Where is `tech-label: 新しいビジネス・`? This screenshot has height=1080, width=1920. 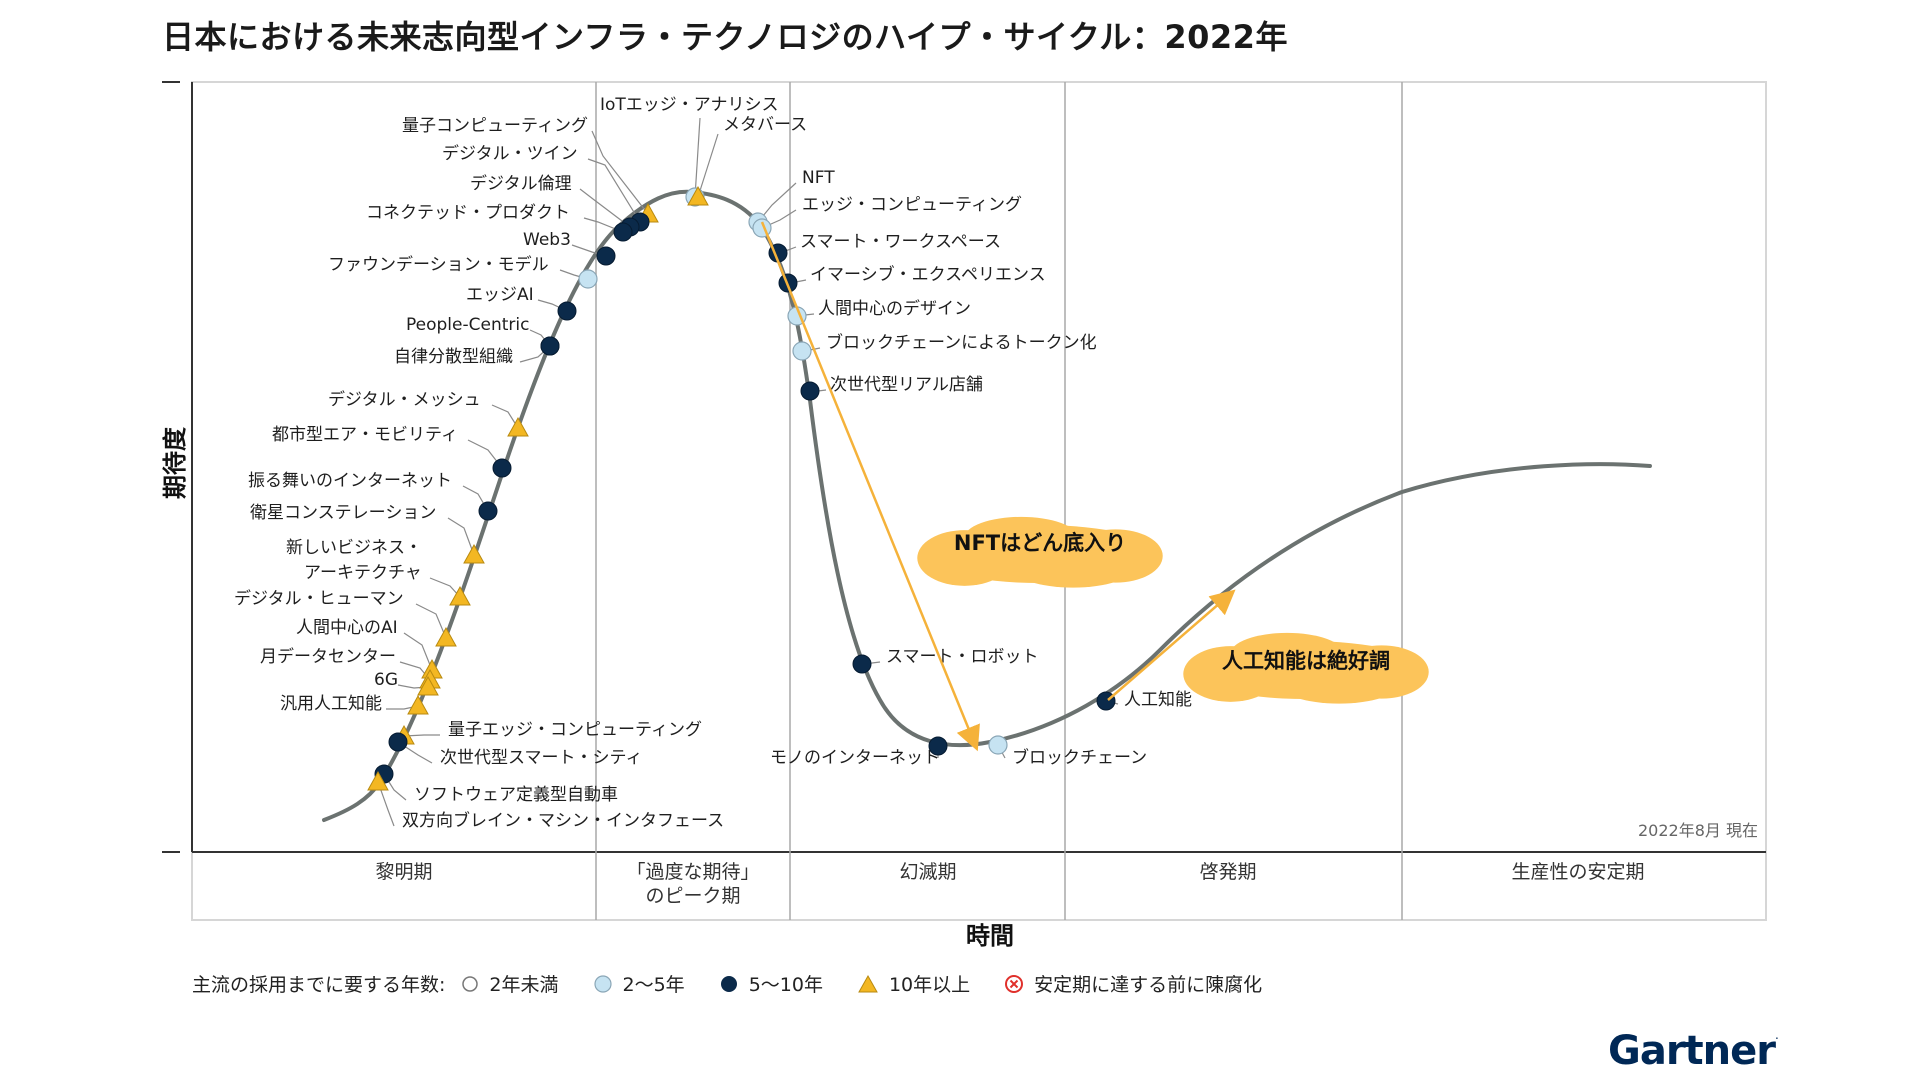 tech-label: 新しいビジネス・ is located at coordinates (354, 548).